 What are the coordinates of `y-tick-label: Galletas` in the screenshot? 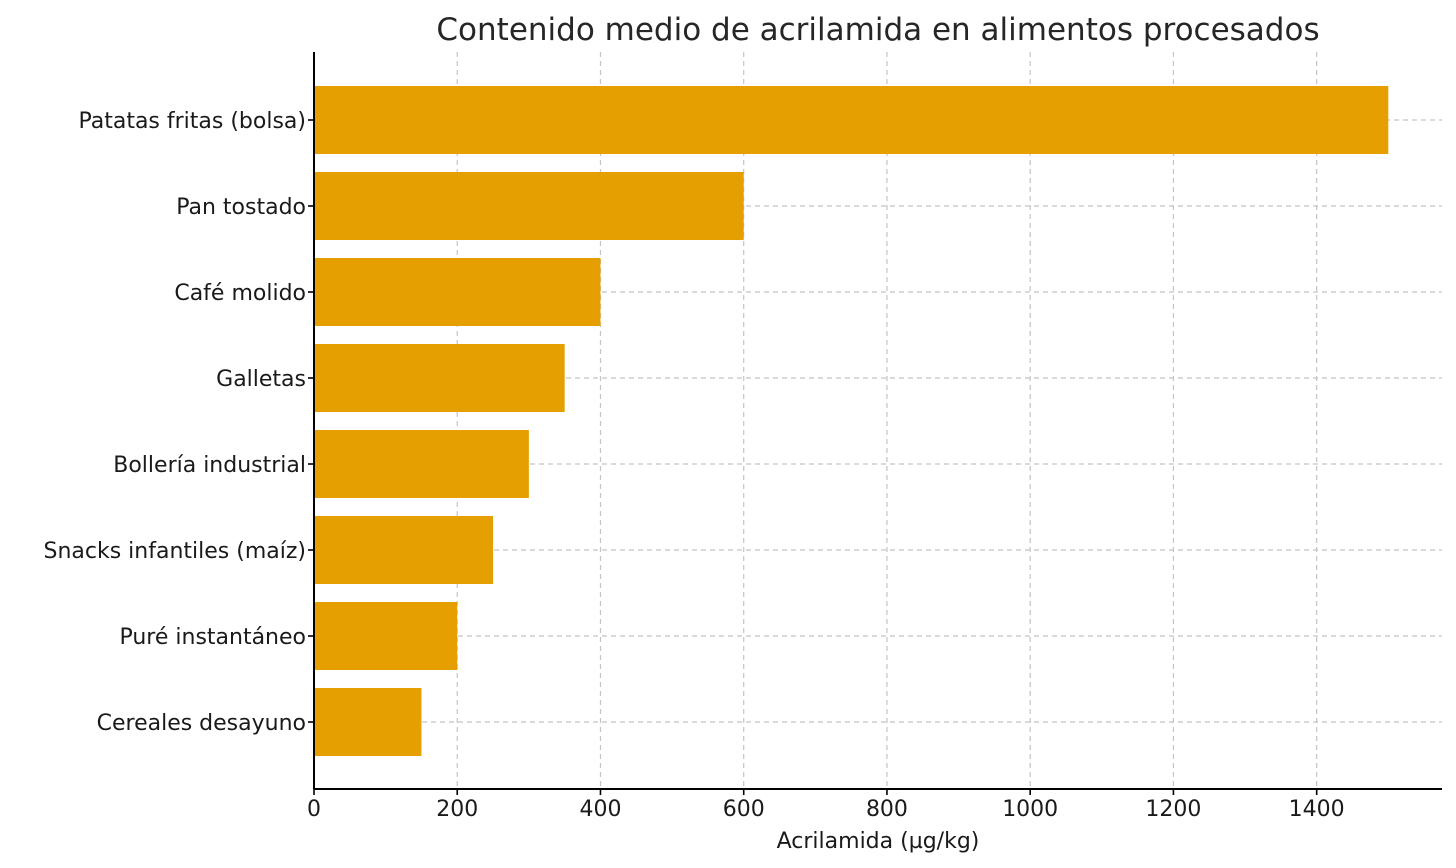 It's located at (261, 379).